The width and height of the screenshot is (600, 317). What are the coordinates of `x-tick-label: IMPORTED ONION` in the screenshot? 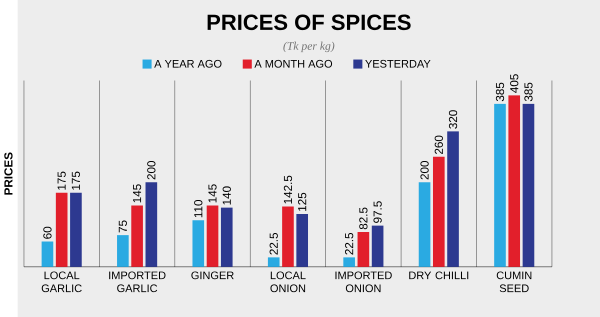 It's located at (363, 281).